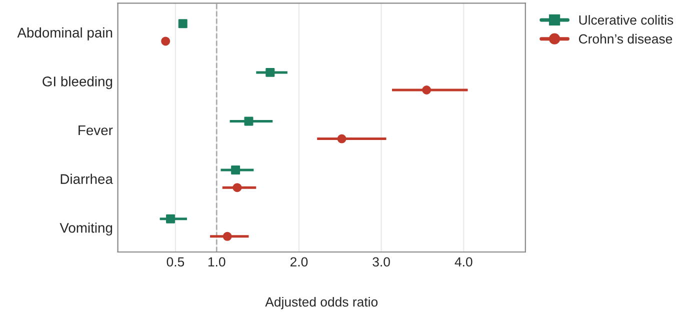 The image size is (685, 315). What do you see at coordinates (64, 33) in the screenshot?
I see `y-tick-label: Abdominal pain` at bounding box center [64, 33].